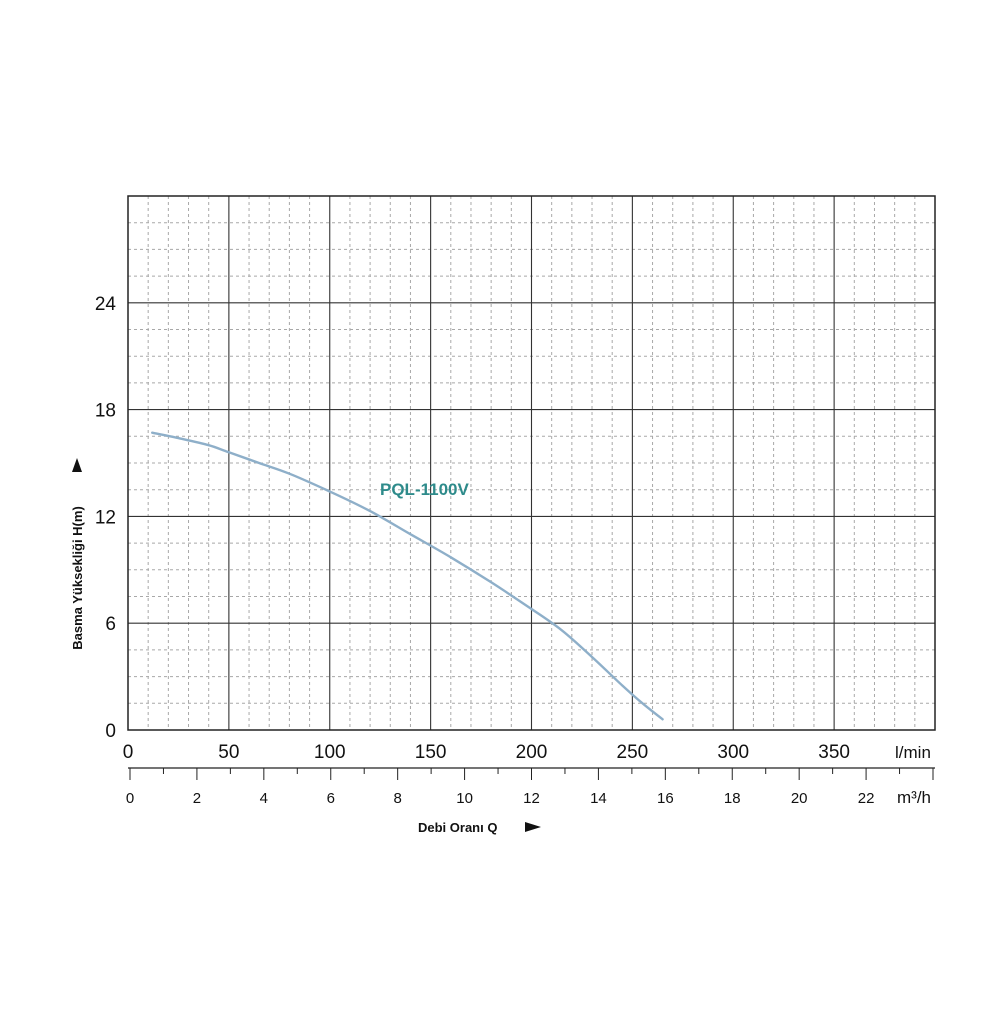  Describe the element at coordinates (598, 798) in the screenshot. I see `x-tick-label-m3h: 14` at that location.